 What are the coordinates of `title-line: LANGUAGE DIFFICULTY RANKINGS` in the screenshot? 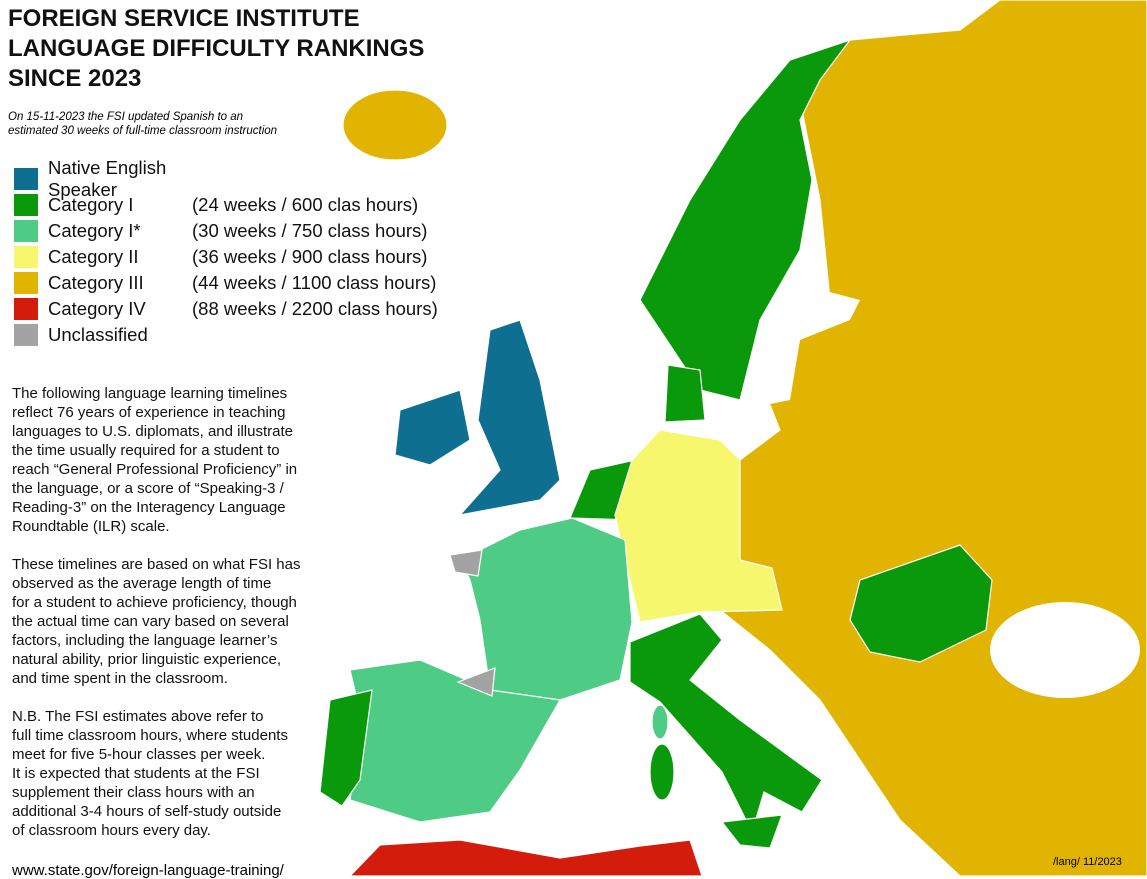 It's located at (216, 48).